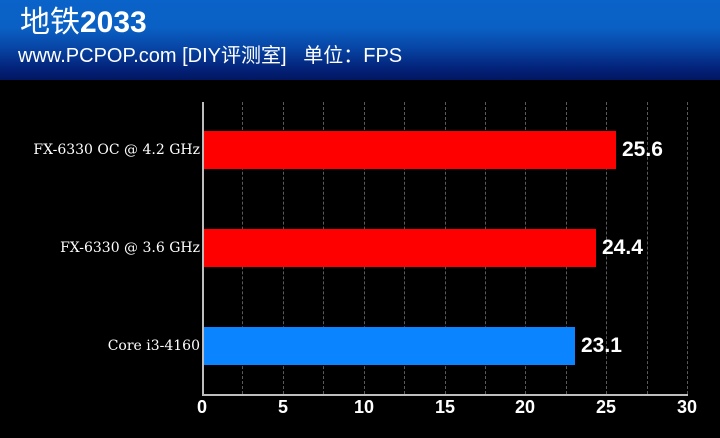  Describe the element at coordinates (50, 22) in the screenshot. I see `title-game-name: 地铁` at that location.